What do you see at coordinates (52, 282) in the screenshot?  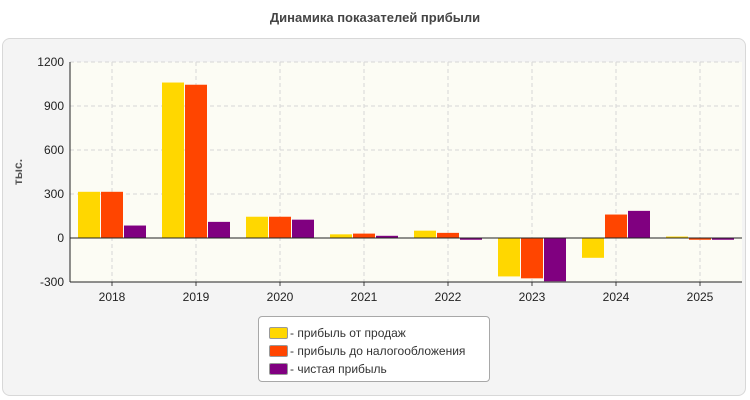 I see `y-tick-label: -300` at bounding box center [52, 282].